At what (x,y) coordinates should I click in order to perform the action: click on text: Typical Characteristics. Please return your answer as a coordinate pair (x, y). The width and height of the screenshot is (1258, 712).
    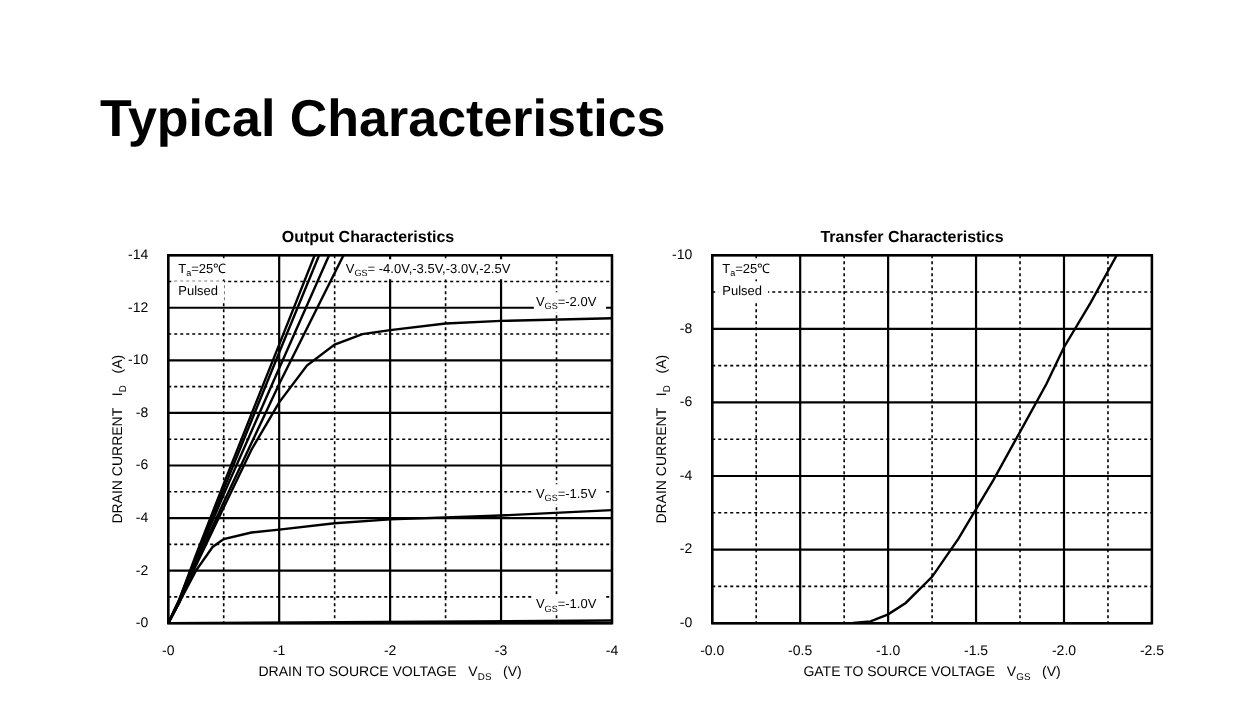
    Looking at the image, I should click on (383, 119).